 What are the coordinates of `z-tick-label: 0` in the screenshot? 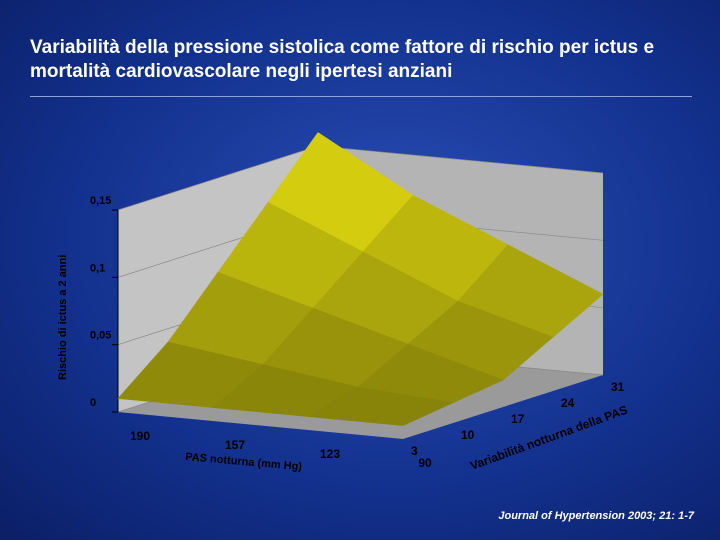 It's located at (93, 403).